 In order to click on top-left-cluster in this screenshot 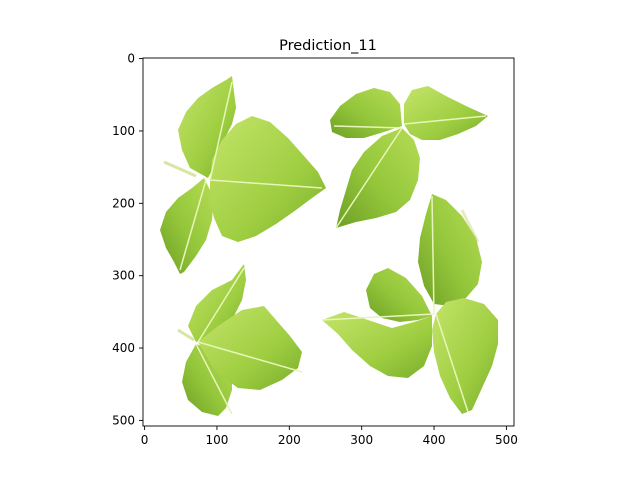, I will do `click(243, 175)`.